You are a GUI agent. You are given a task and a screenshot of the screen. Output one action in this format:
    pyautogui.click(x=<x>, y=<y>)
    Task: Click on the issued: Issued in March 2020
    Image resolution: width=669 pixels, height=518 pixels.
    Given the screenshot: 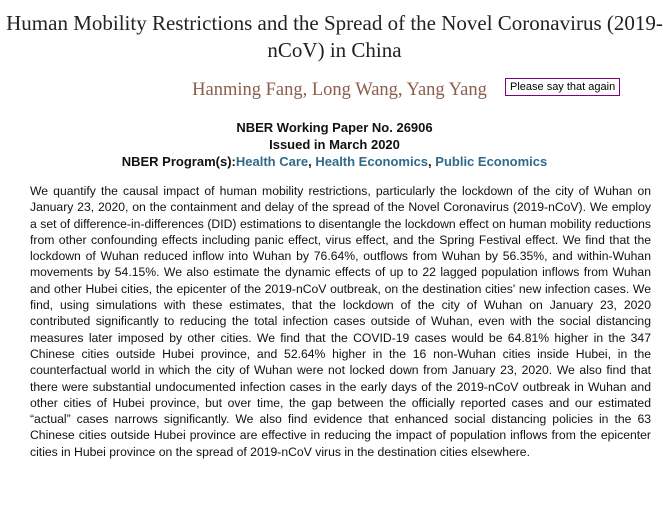 What is the action you would take?
    pyautogui.click(x=334, y=144)
    